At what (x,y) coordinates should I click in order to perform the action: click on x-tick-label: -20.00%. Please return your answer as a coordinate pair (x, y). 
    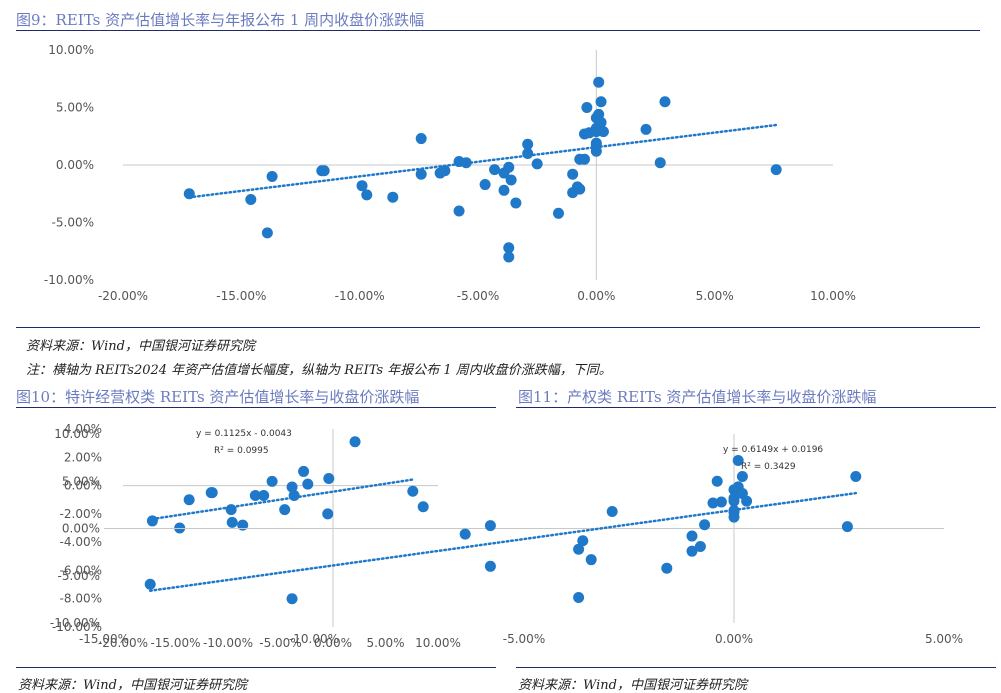
    Looking at the image, I should click on (123, 643).